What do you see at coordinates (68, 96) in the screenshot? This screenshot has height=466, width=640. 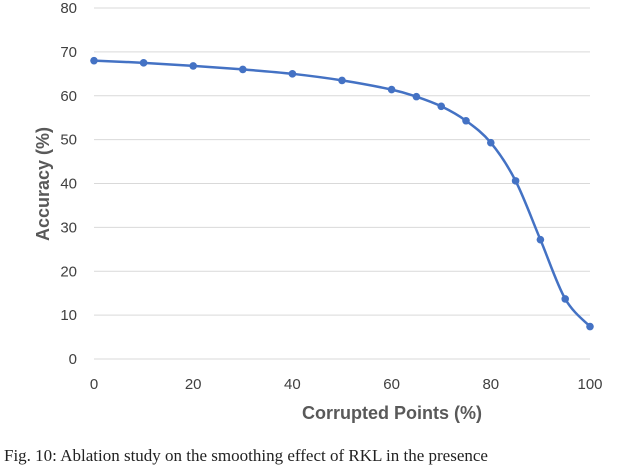 I see `y-tick-label: 60` at bounding box center [68, 96].